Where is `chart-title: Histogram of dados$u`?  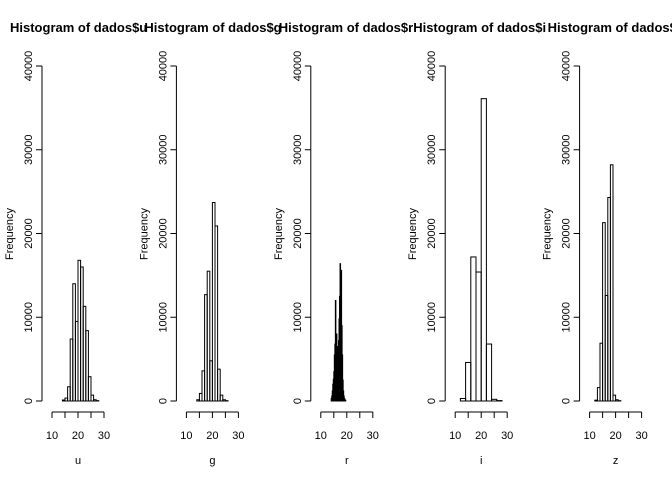 chart-title: Histogram of dados$u is located at coordinates (78, 27).